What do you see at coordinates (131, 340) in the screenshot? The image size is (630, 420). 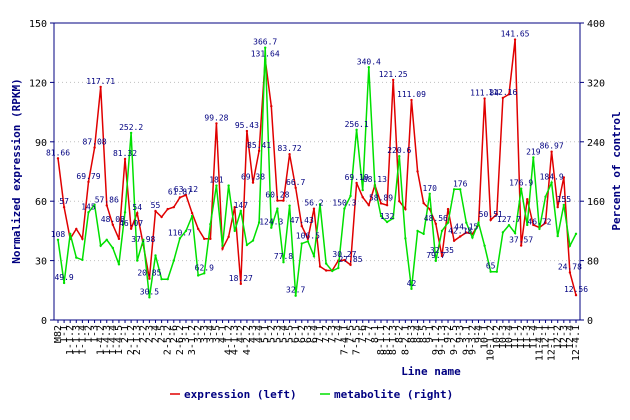 I see `x-tick-label: 2-1.2` at bounding box center [131, 340].